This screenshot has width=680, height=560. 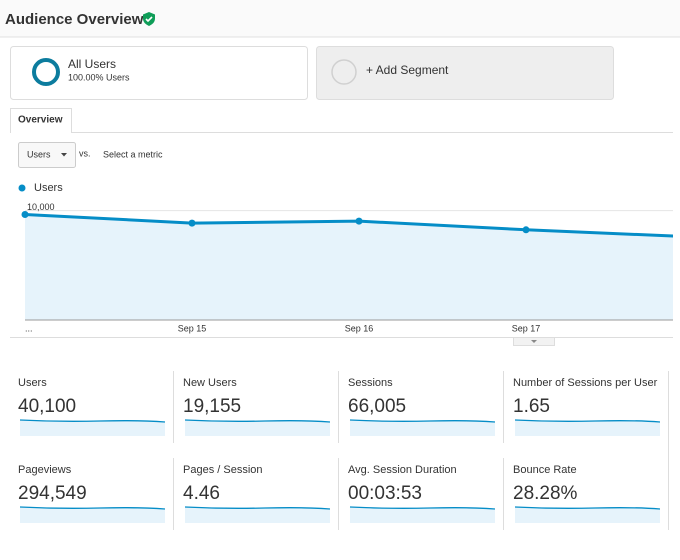 What do you see at coordinates (47, 406) in the screenshot?
I see `metric-value: 40,100` at bounding box center [47, 406].